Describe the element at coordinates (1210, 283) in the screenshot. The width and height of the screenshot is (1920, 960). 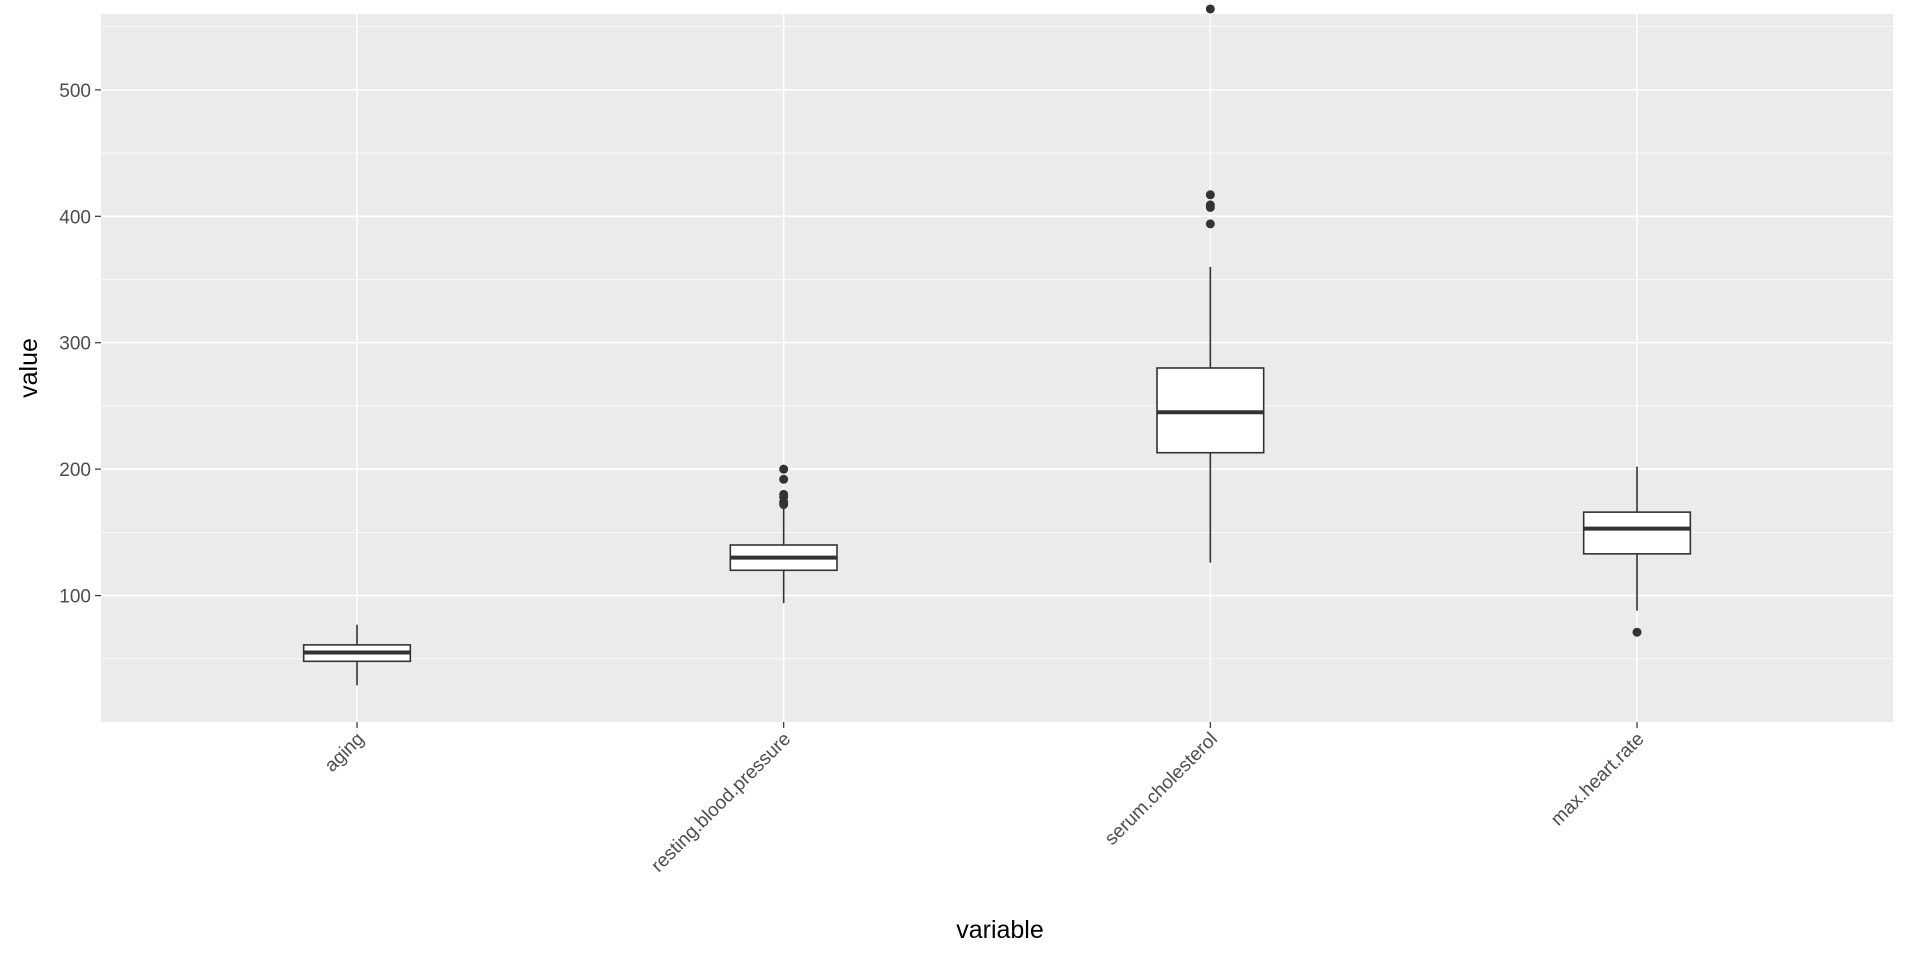
I see `boxplot-serum-cholesterol` at that location.